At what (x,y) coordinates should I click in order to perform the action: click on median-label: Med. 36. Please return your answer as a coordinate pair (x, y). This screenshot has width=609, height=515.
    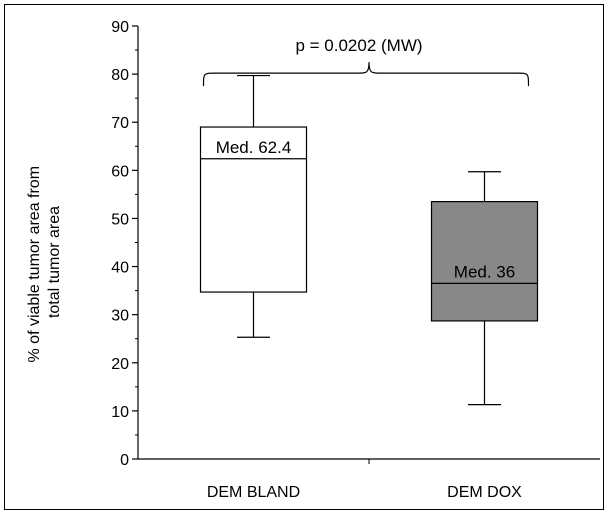
    Looking at the image, I should click on (484, 271).